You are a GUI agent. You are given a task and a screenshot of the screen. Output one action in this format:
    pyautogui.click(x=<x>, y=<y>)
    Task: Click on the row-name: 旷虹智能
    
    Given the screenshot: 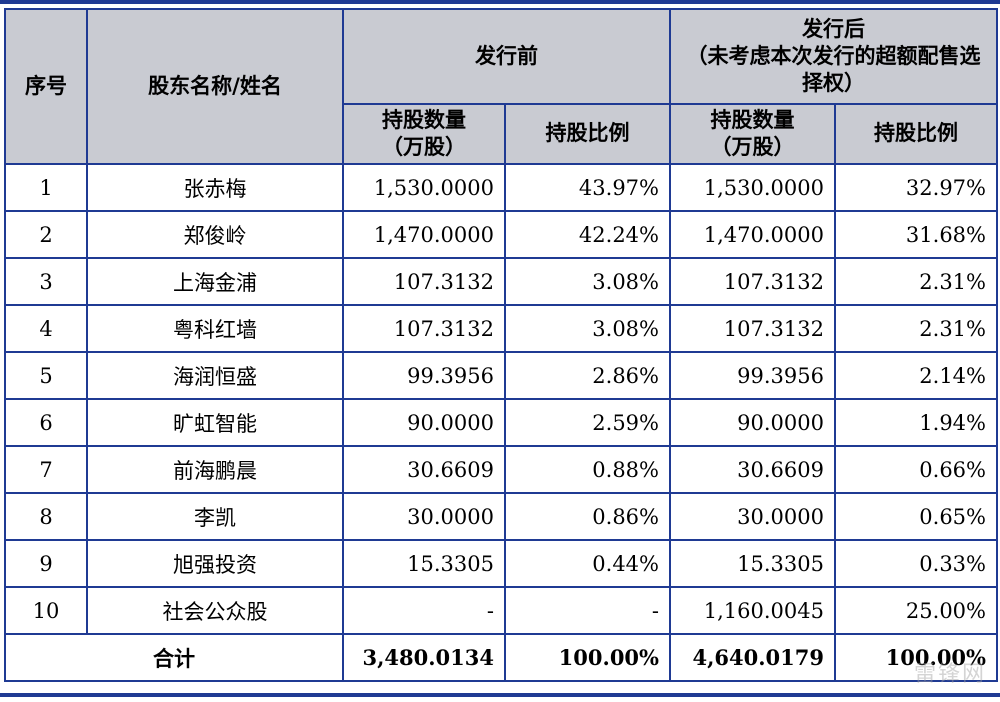 What is the action you would take?
    pyautogui.click(x=215, y=422)
    